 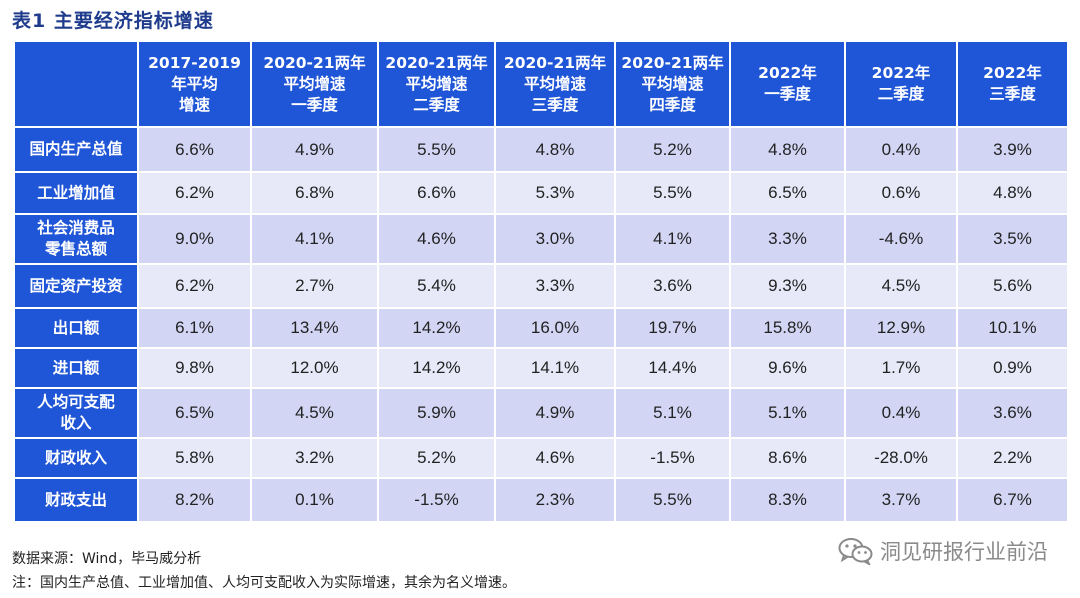 I want to click on table-cell: -28.0%, so click(x=901, y=458).